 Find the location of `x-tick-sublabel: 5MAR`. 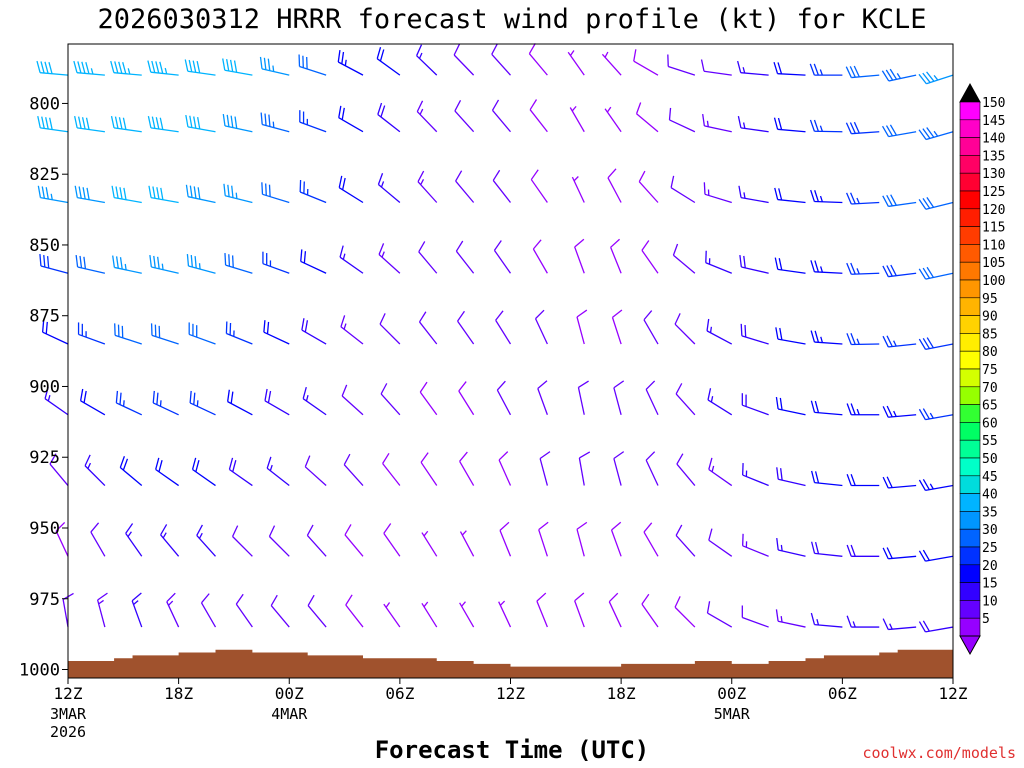

x-tick-sublabel: 5MAR is located at coordinates (732, 714).